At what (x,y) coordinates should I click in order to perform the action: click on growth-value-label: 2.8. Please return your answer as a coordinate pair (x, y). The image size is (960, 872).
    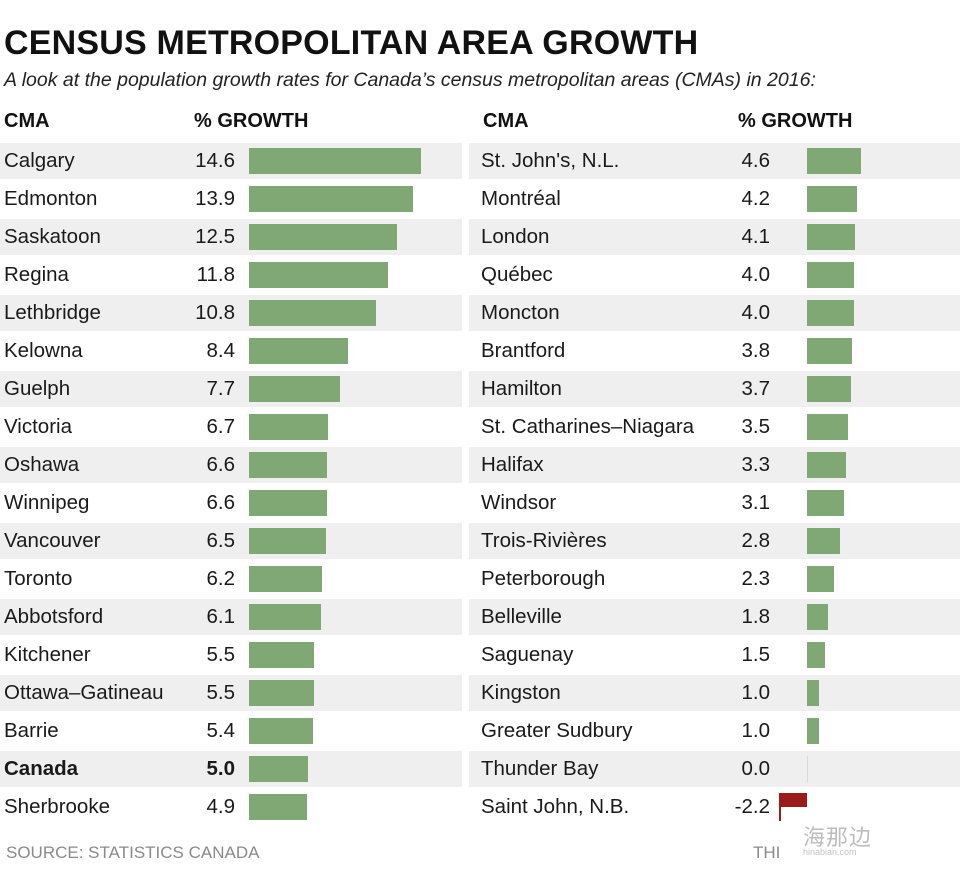
    Looking at the image, I should click on (756, 540).